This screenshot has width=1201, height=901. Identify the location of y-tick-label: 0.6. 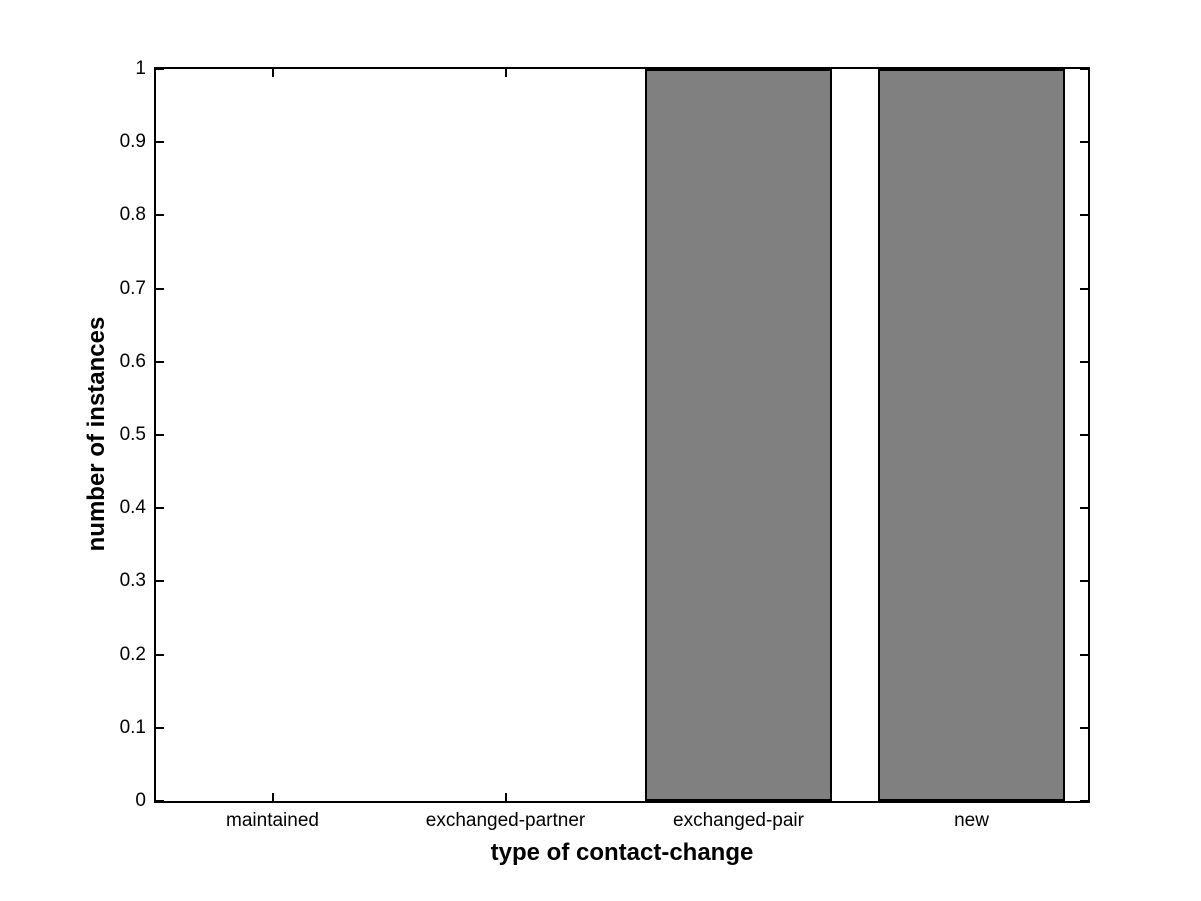
(132, 361).